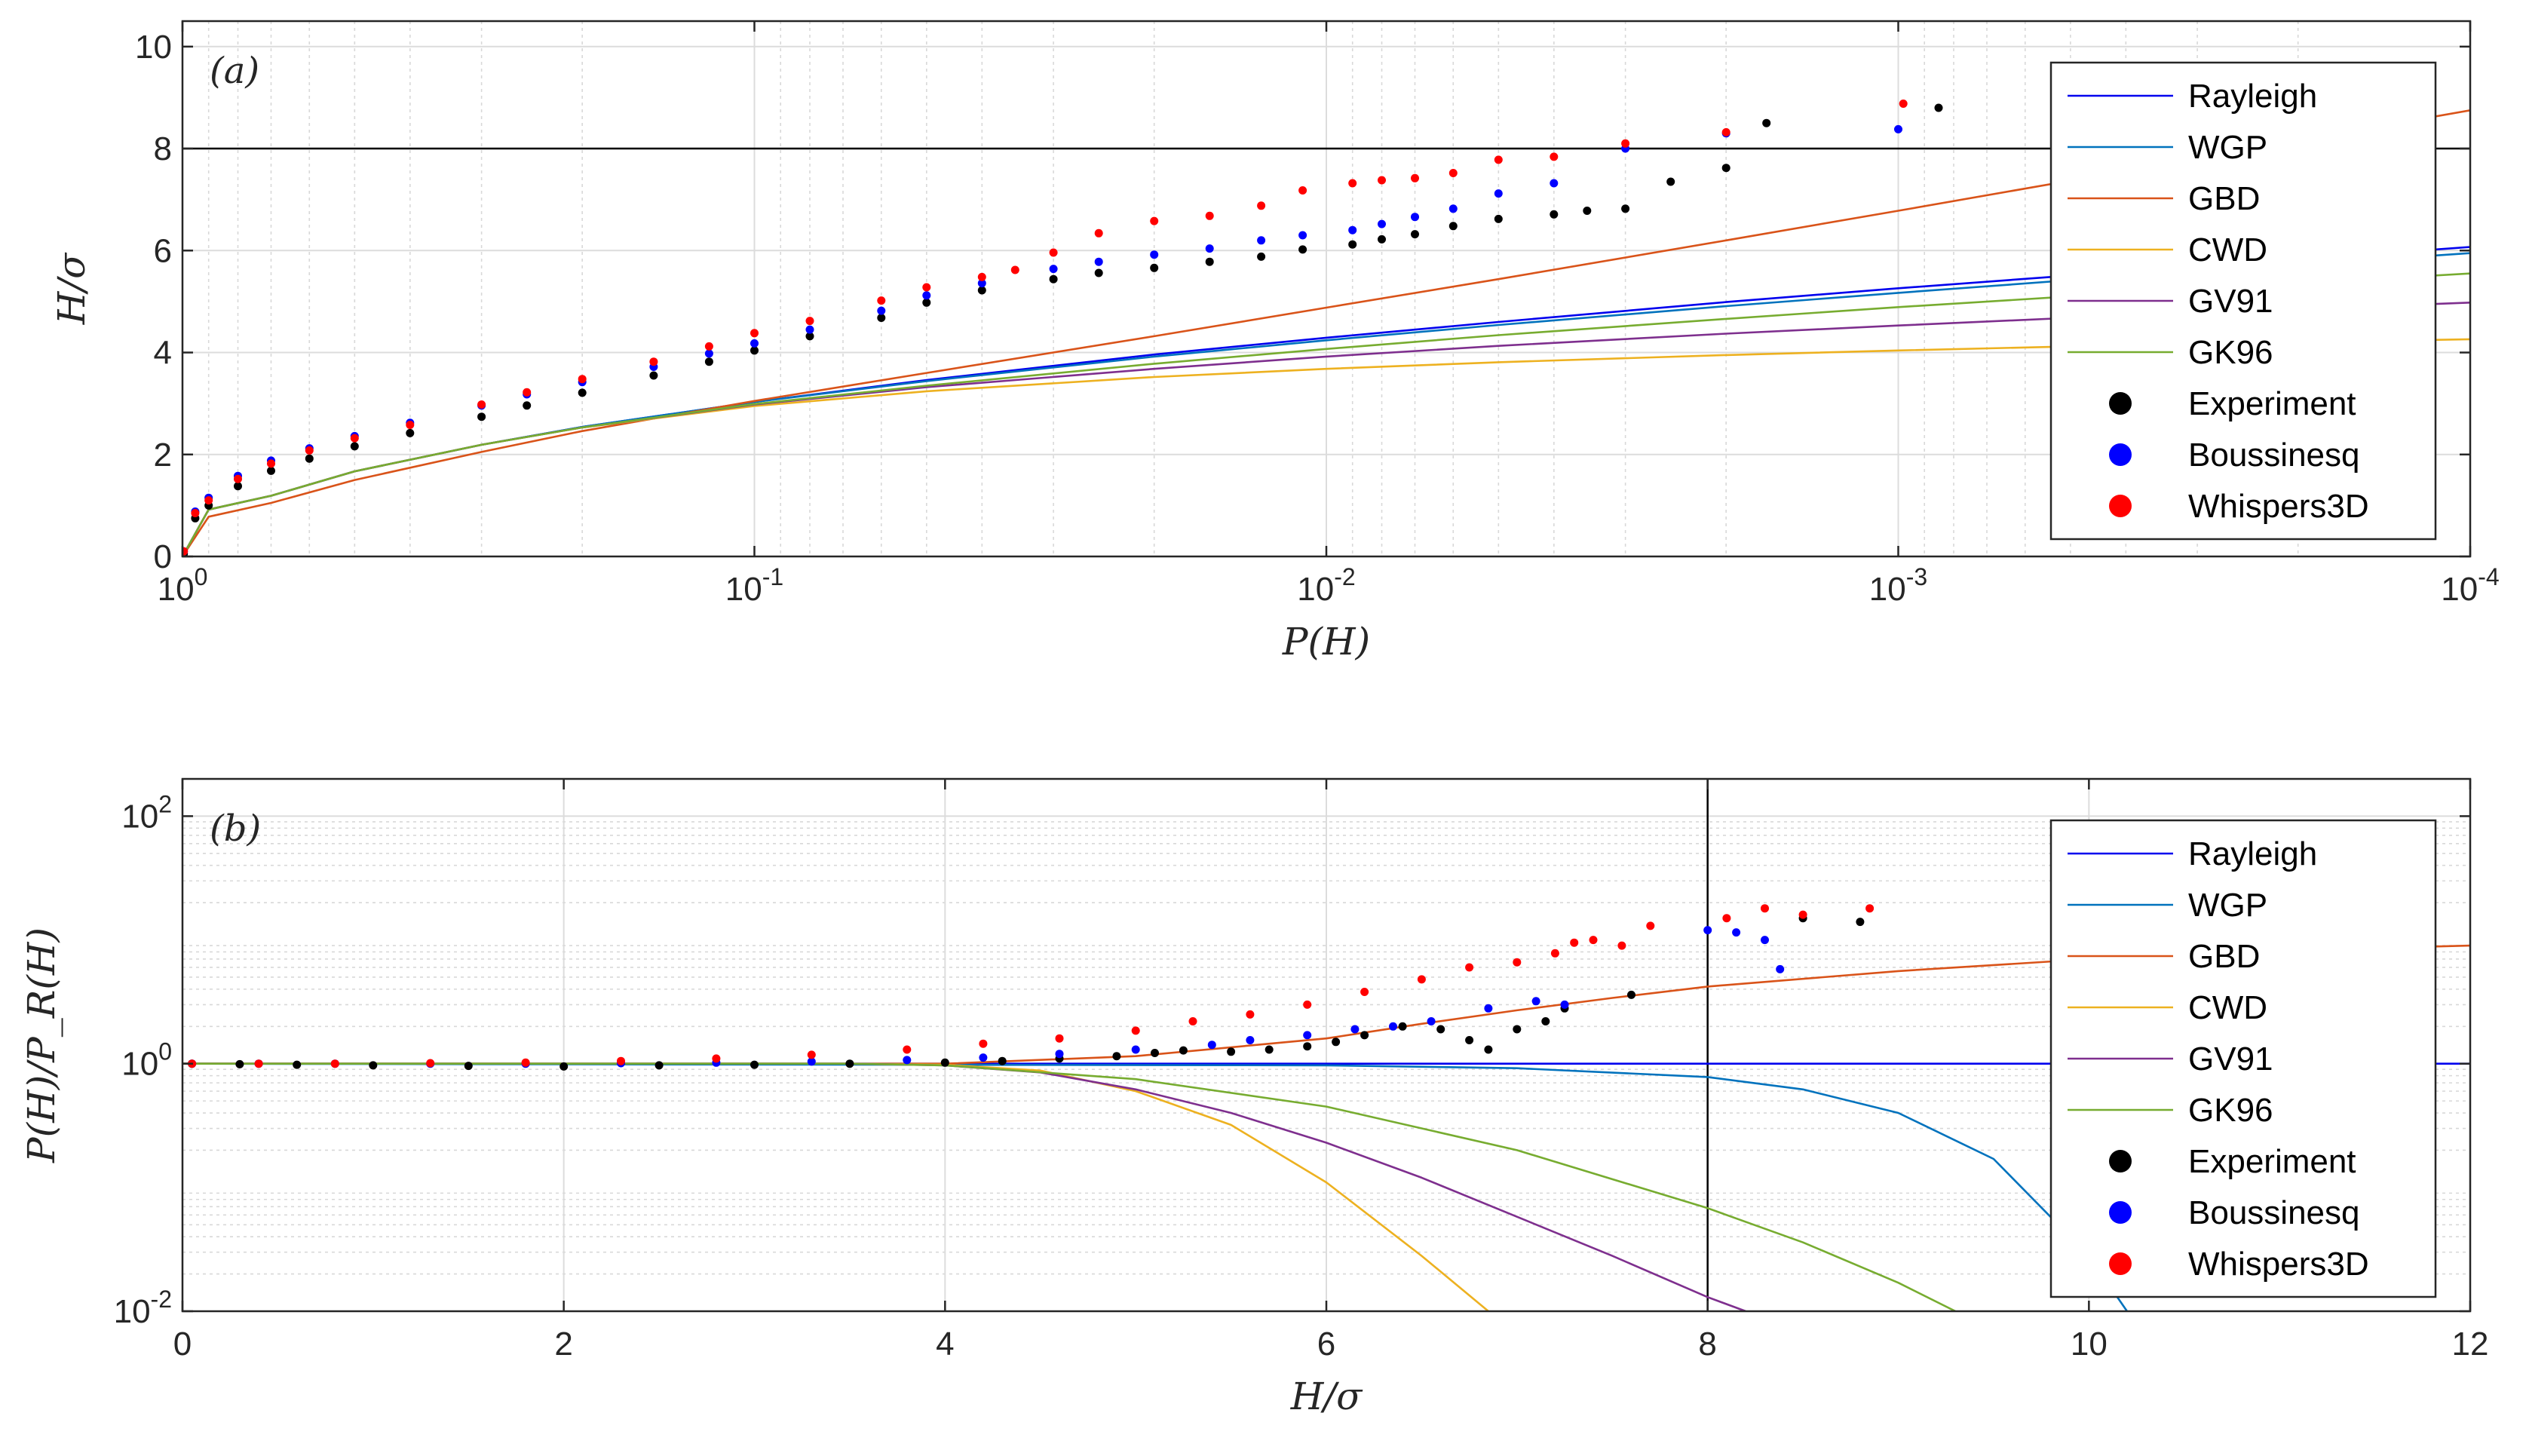  Describe the element at coordinates (1326, 1344) in the screenshot. I see `panel-b-x-tick-label: 6` at that location.